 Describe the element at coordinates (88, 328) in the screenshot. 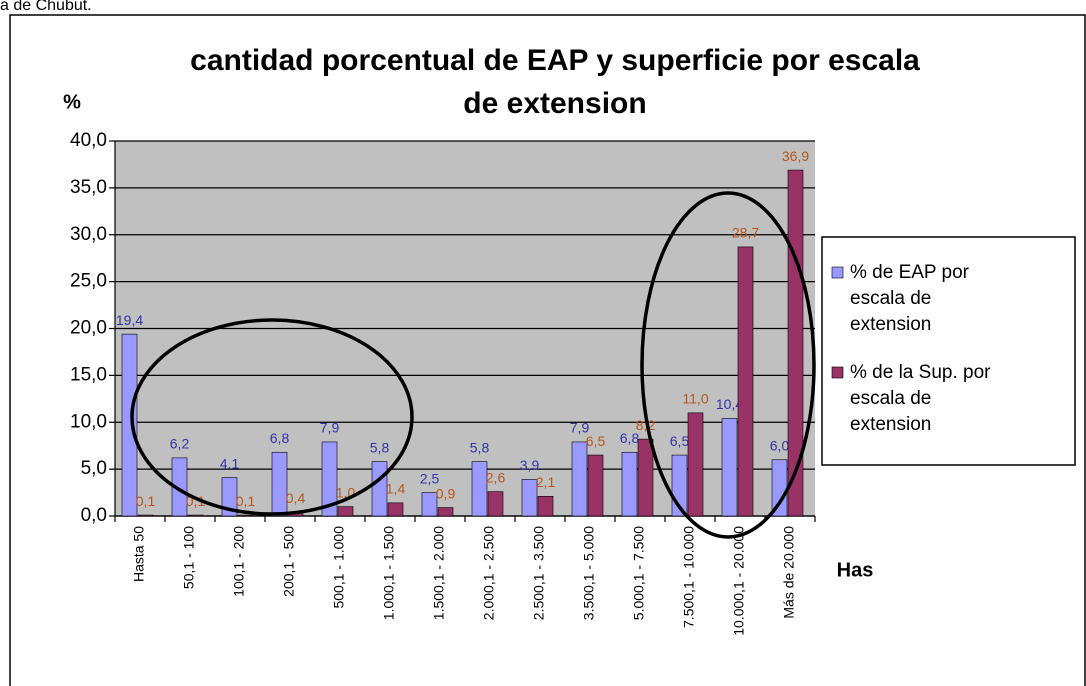

I see `y-tick-label: 20,0` at that location.